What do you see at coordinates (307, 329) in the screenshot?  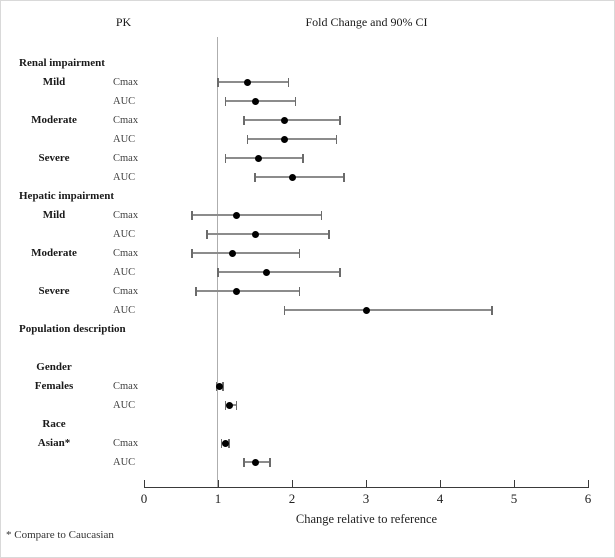 I see `section-row: Population description` at bounding box center [307, 329].